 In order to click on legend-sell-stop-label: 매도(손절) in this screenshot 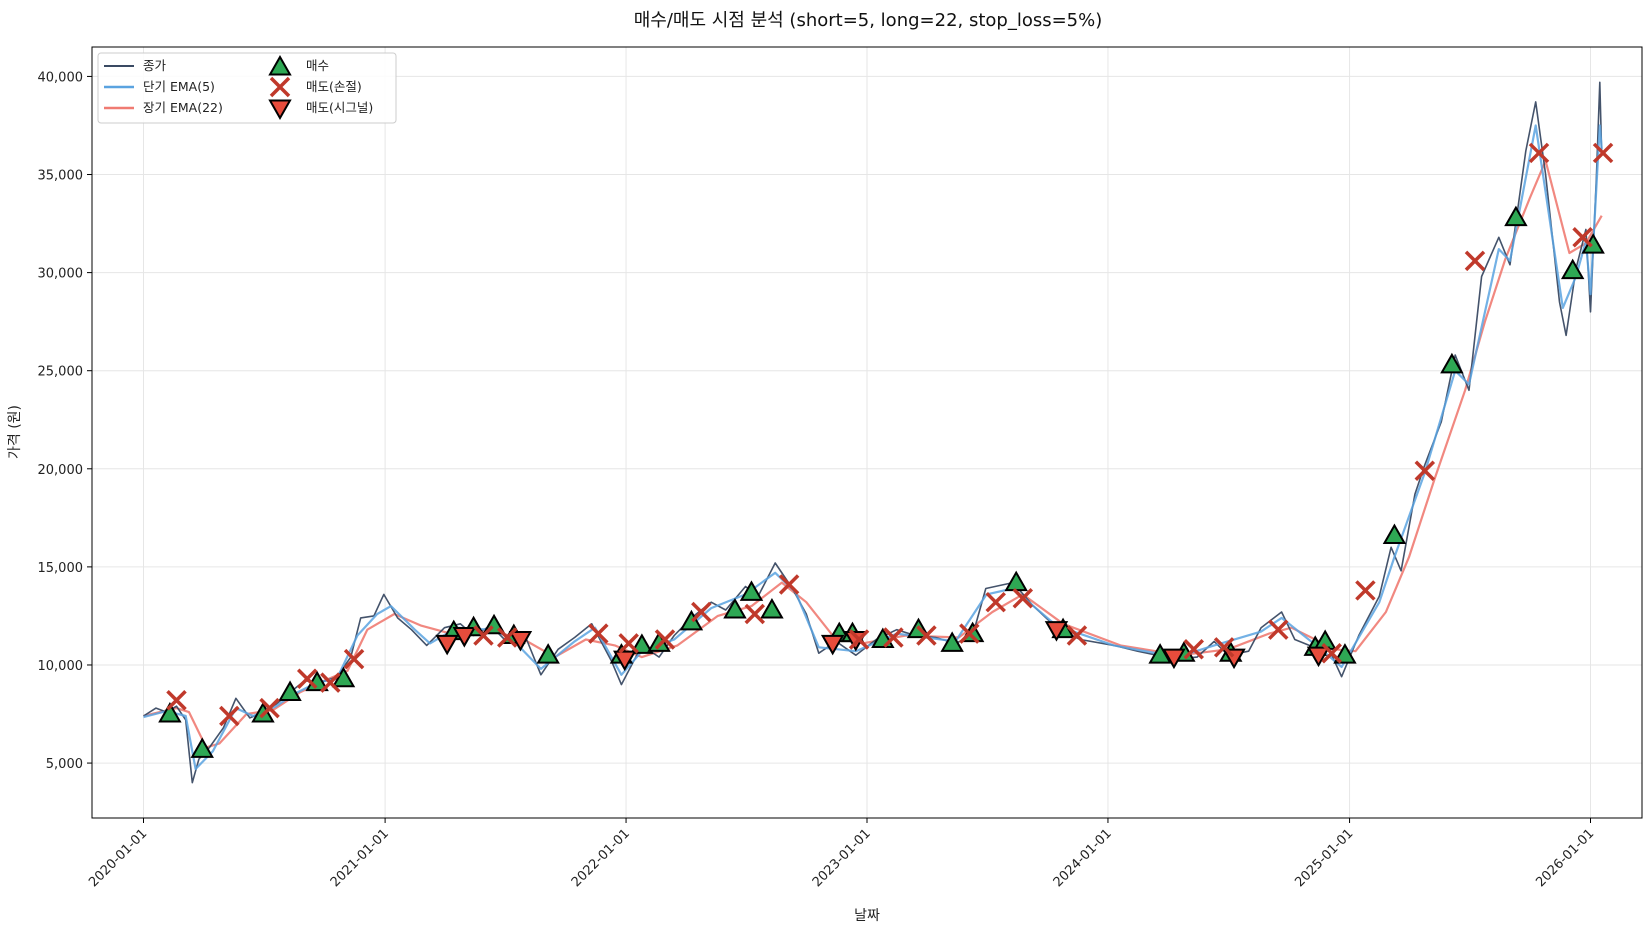, I will do `click(334, 86)`.